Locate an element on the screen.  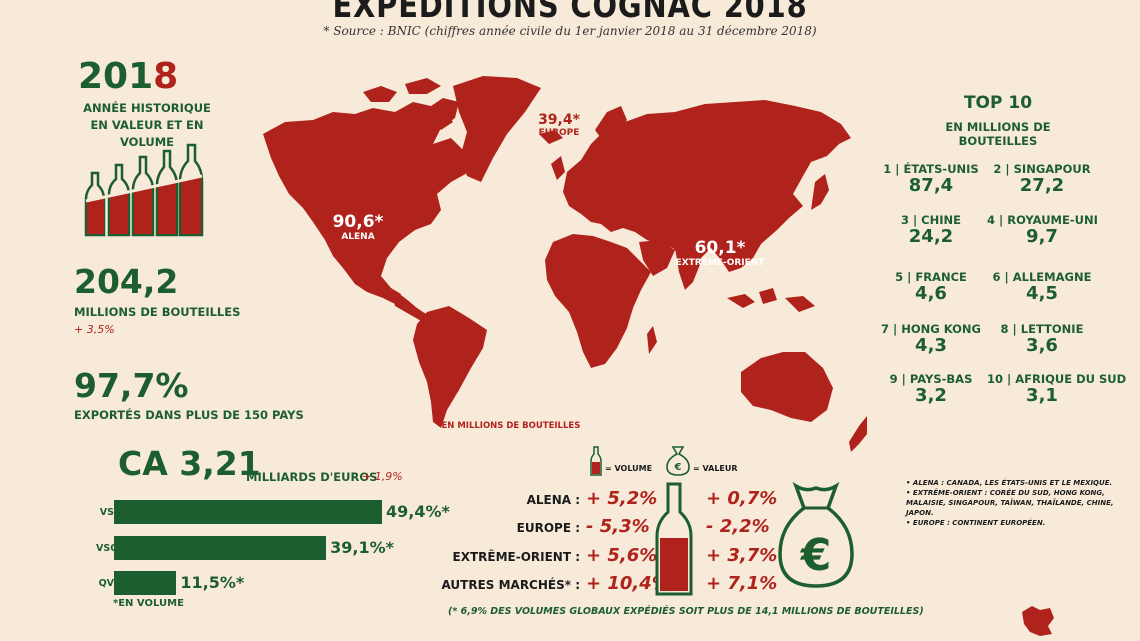
quality-value-0: 49,4%* is located at coordinates (418, 511).